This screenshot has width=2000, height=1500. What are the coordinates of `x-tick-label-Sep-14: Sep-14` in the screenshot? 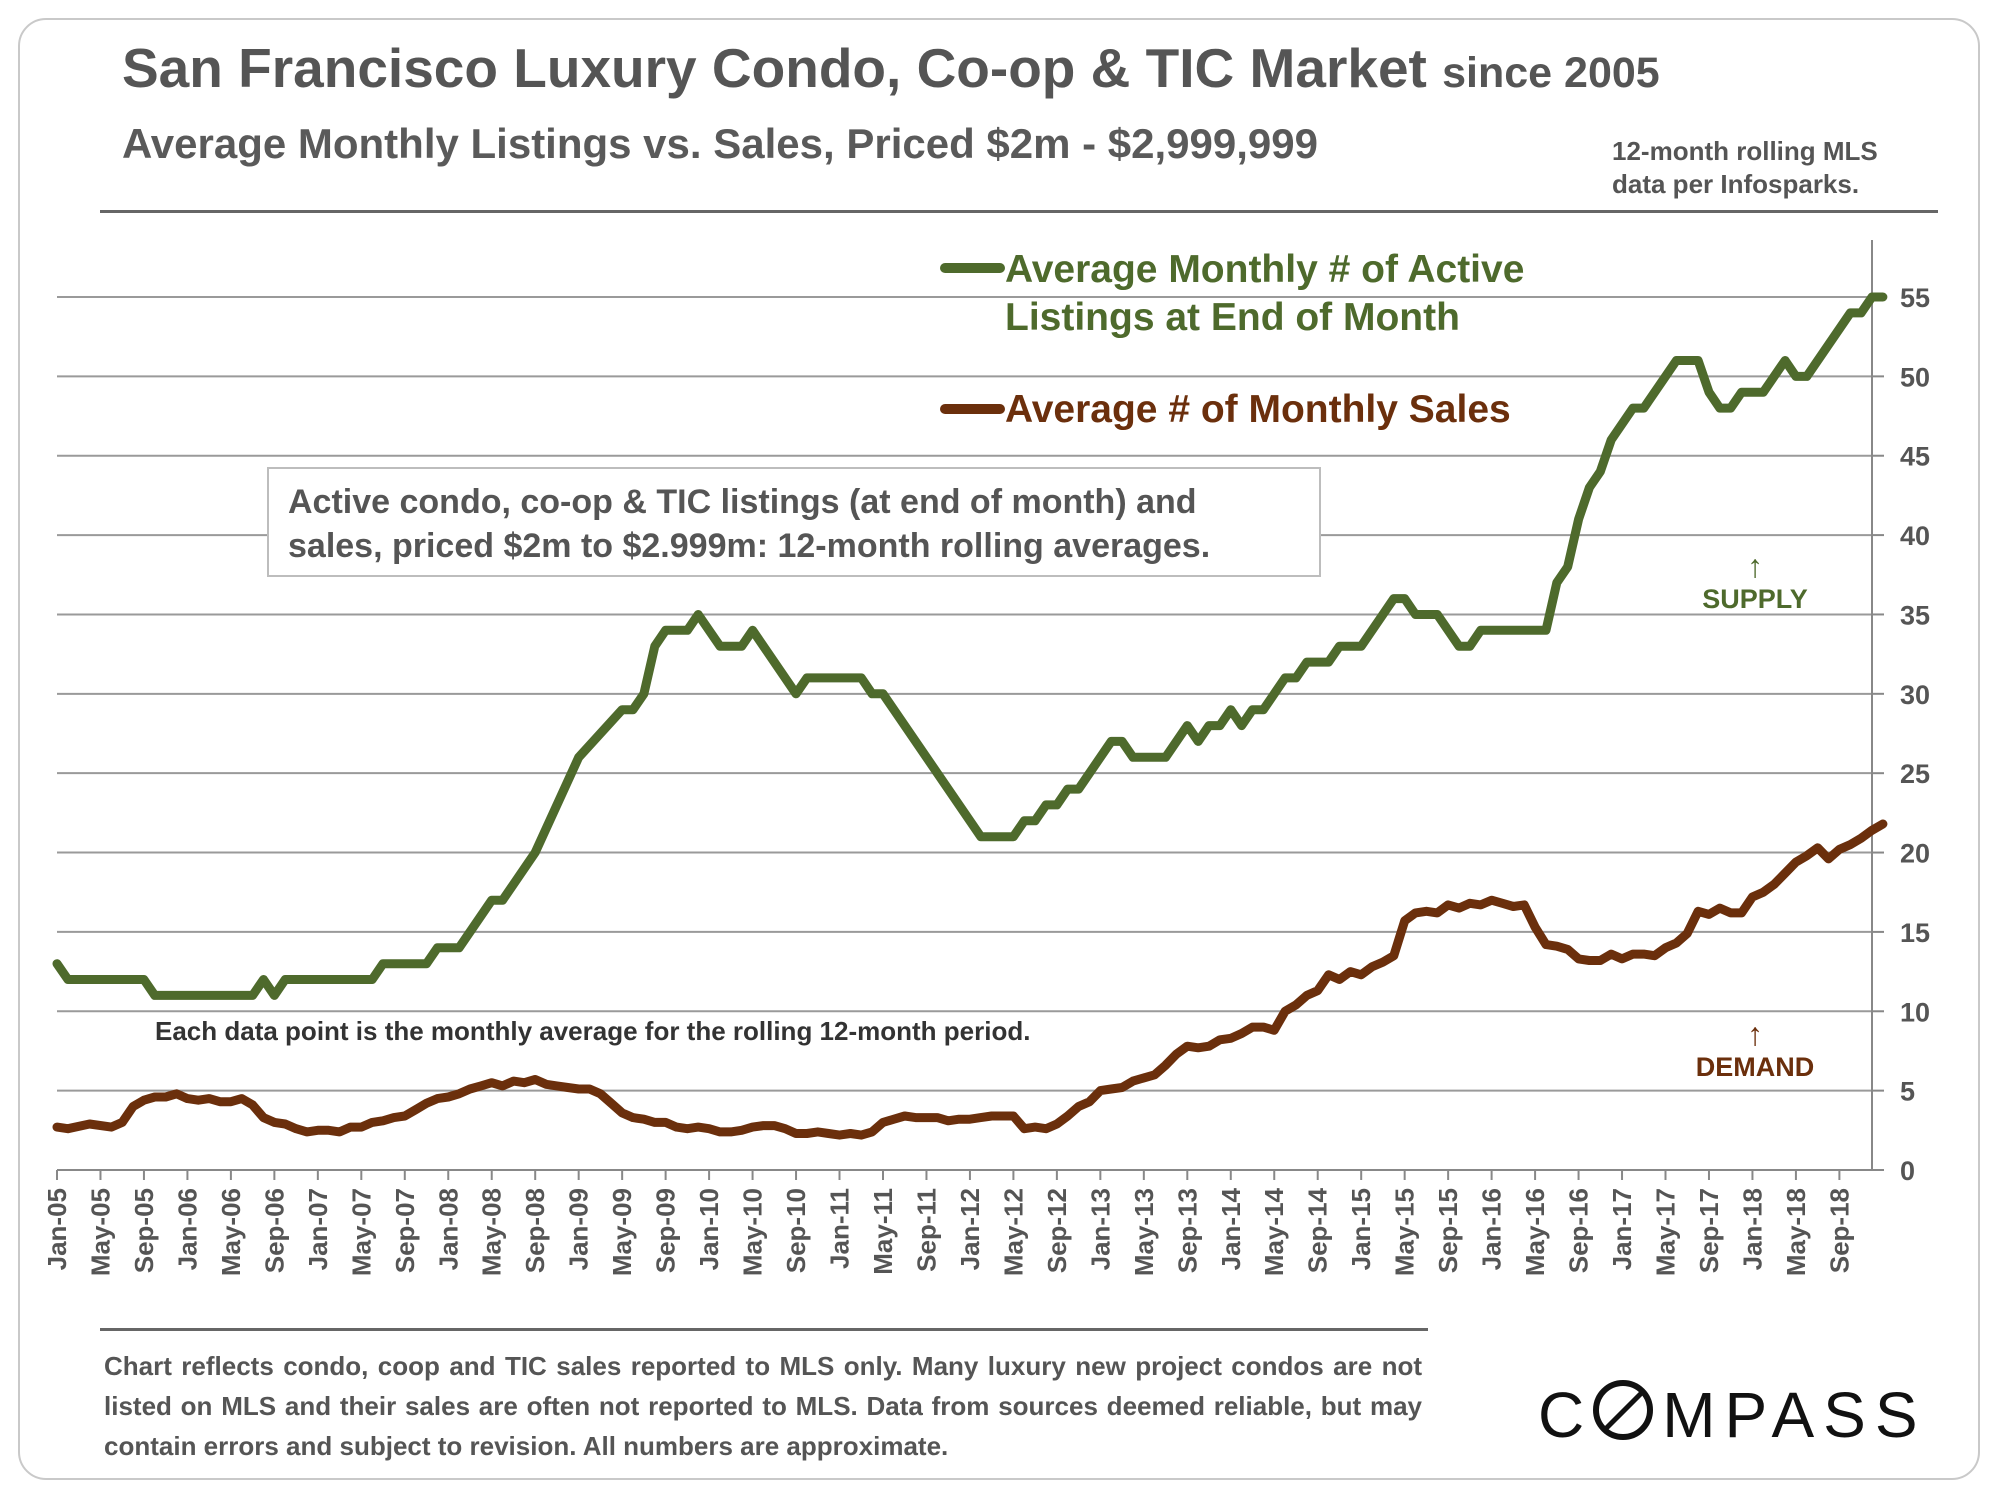 It's located at (1318, 1230).